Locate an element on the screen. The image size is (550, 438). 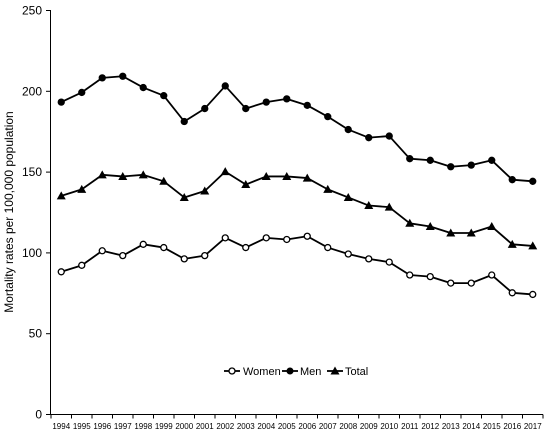
women-point-2007 is located at coordinates (328, 247).